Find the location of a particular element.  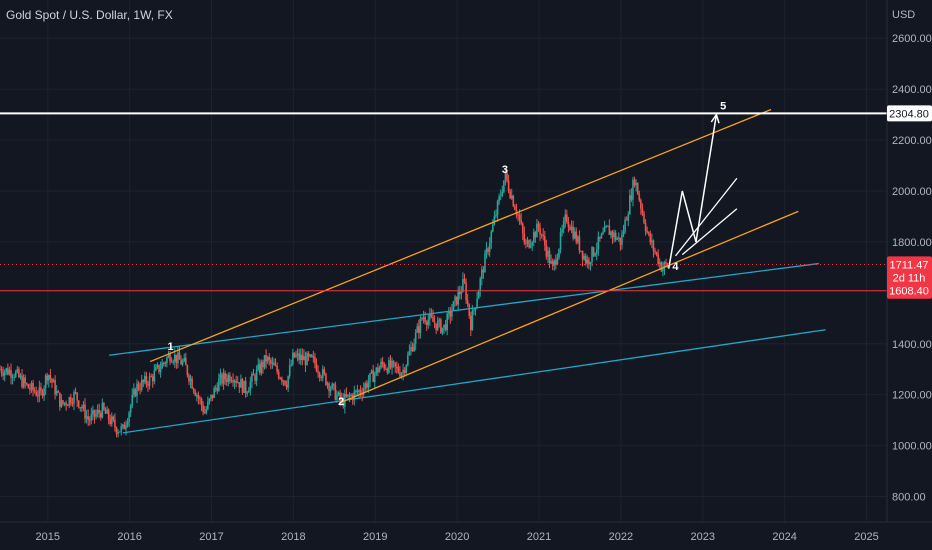

projection-path-line is located at coordinates (692, 191).